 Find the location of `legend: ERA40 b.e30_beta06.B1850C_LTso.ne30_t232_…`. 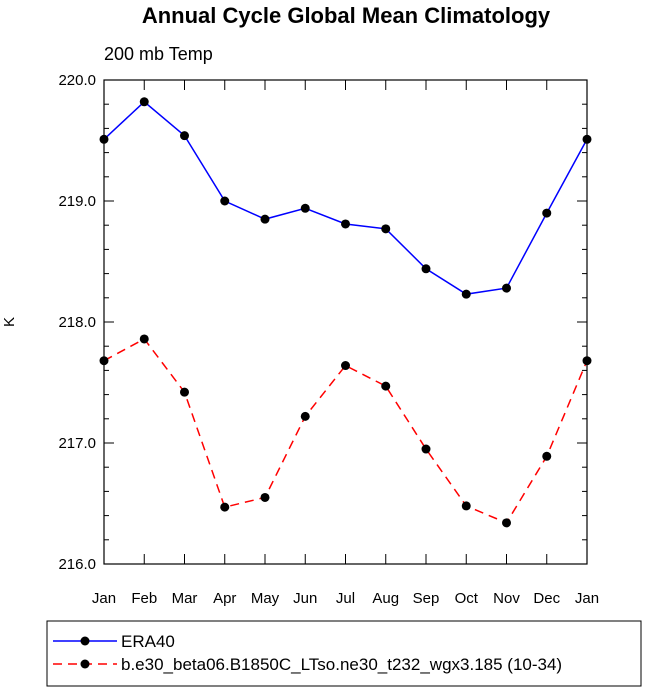

legend: ERA40 b.e30_beta06.B1850C_LTso.ne30_t232_… is located at coordinates (344, 653).